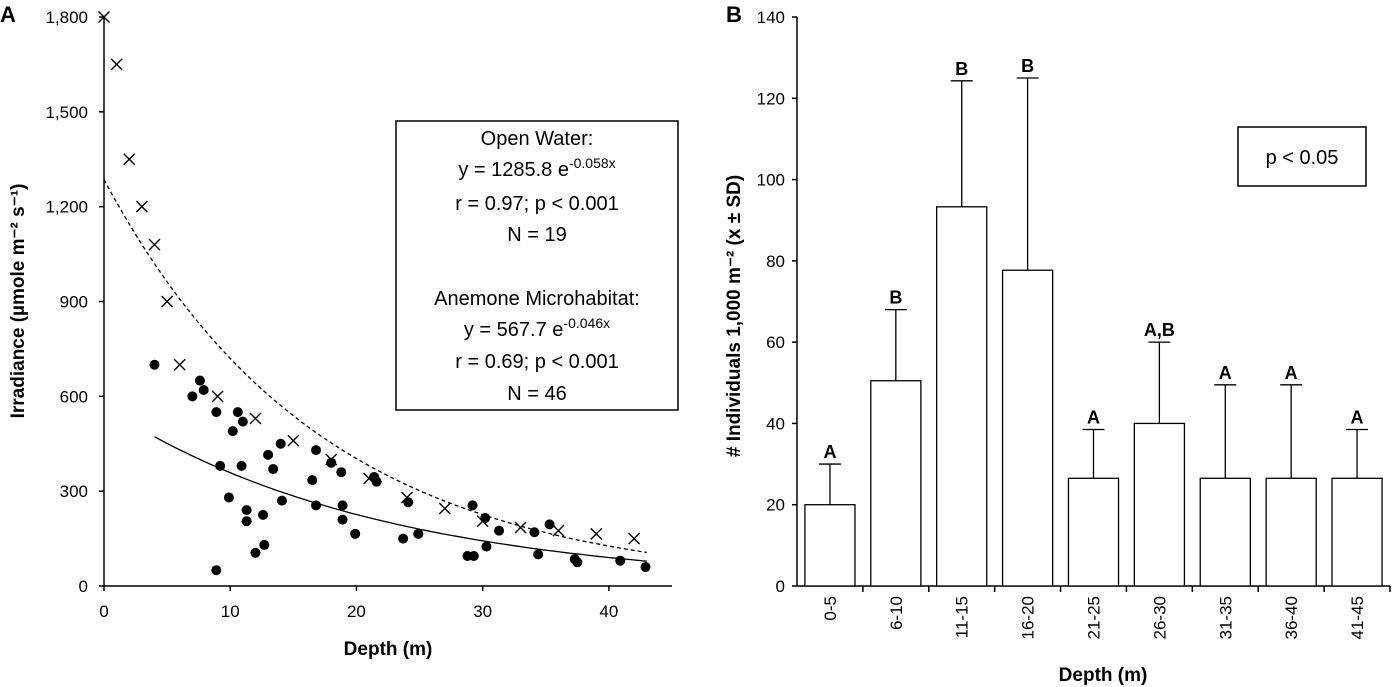 The image size is (1400, 687). I want to click on panel-b-x-tick-label: 36-40, so click(1291, 617).